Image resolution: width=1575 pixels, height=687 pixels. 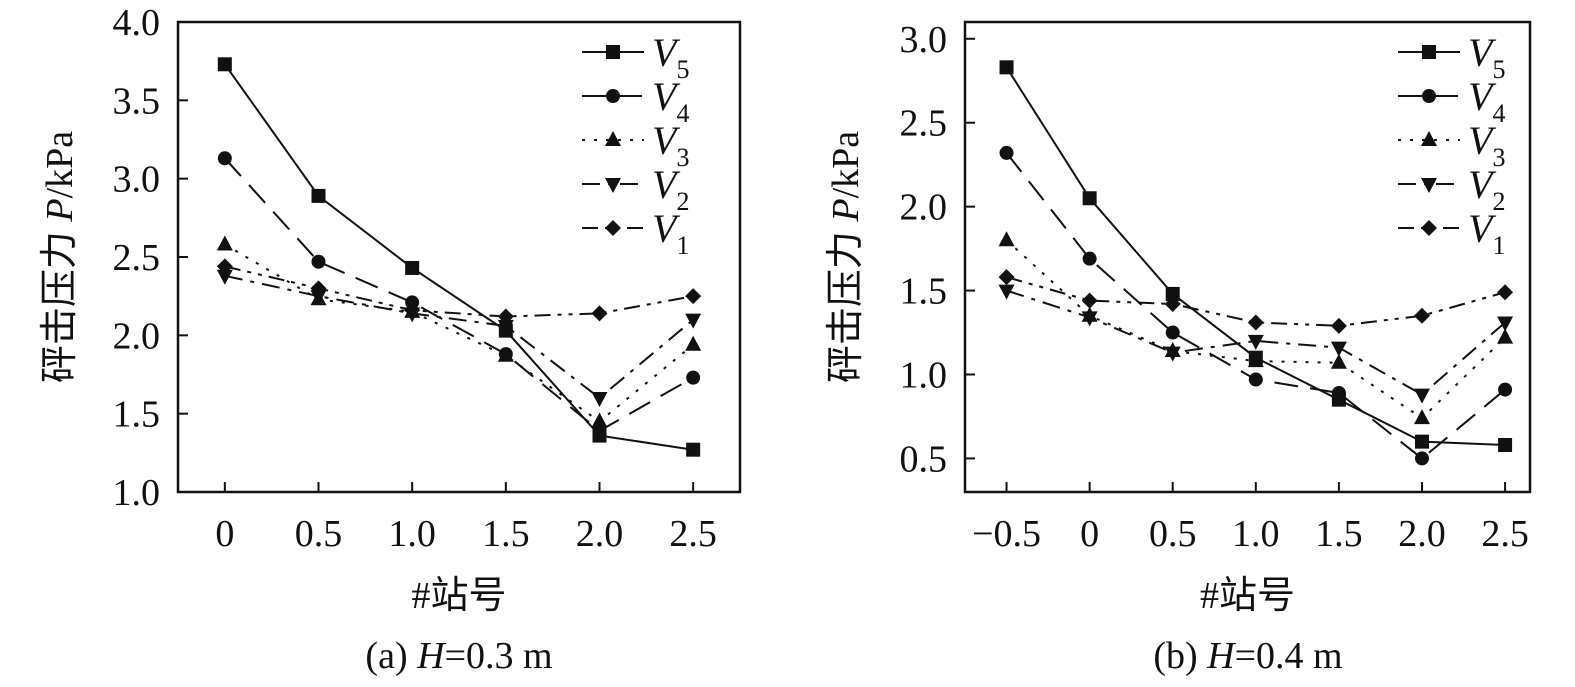 I want to click on series-line-V1, so click(x=459, y=291).